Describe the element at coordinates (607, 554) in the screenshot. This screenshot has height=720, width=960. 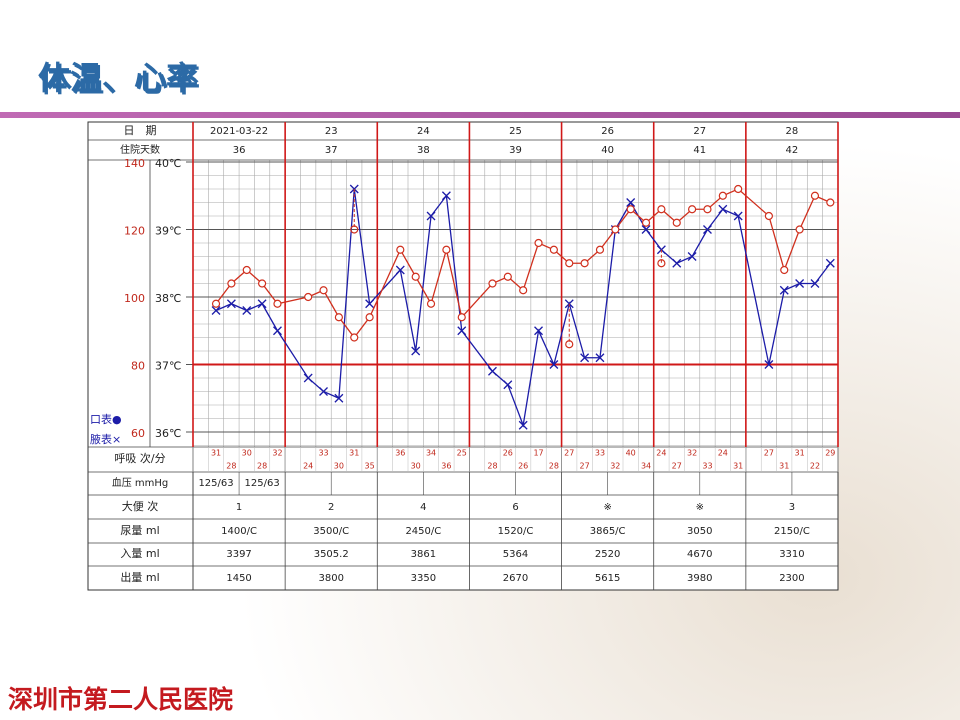
I see `row-value: 2520` at that location.